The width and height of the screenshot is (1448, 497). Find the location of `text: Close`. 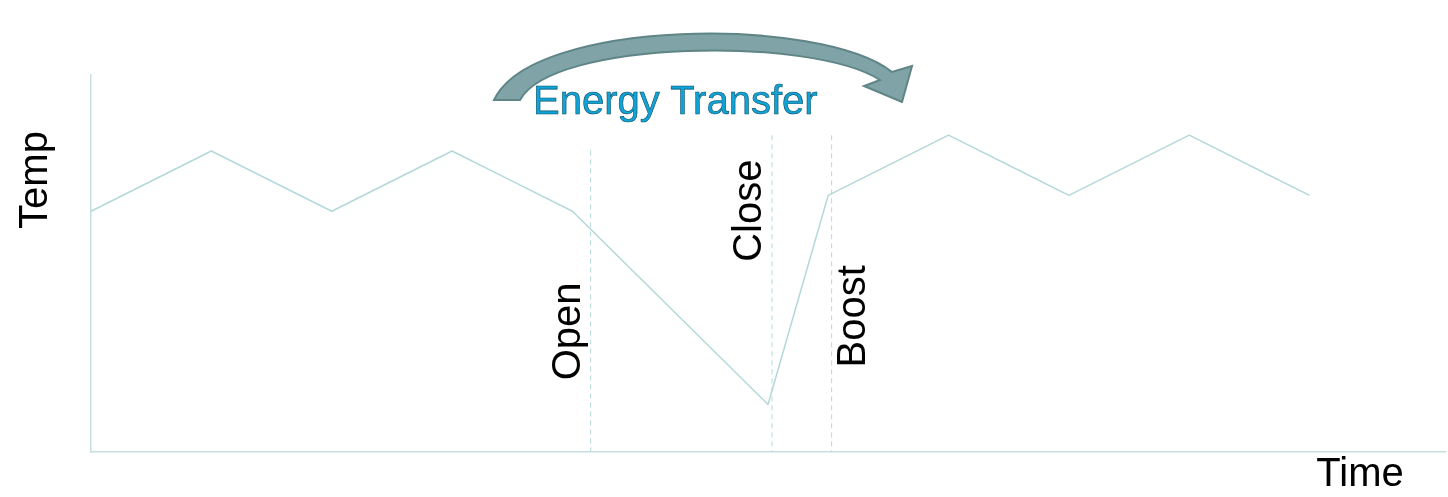

text: Close is located at coordinates (747, 210).